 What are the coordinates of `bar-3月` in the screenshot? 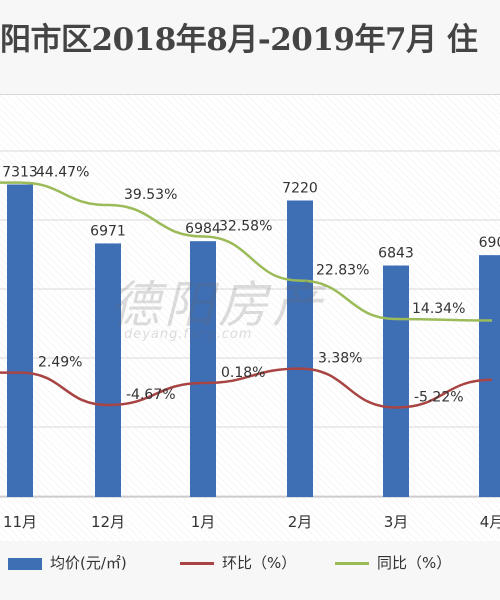 It's located at (396, 381).